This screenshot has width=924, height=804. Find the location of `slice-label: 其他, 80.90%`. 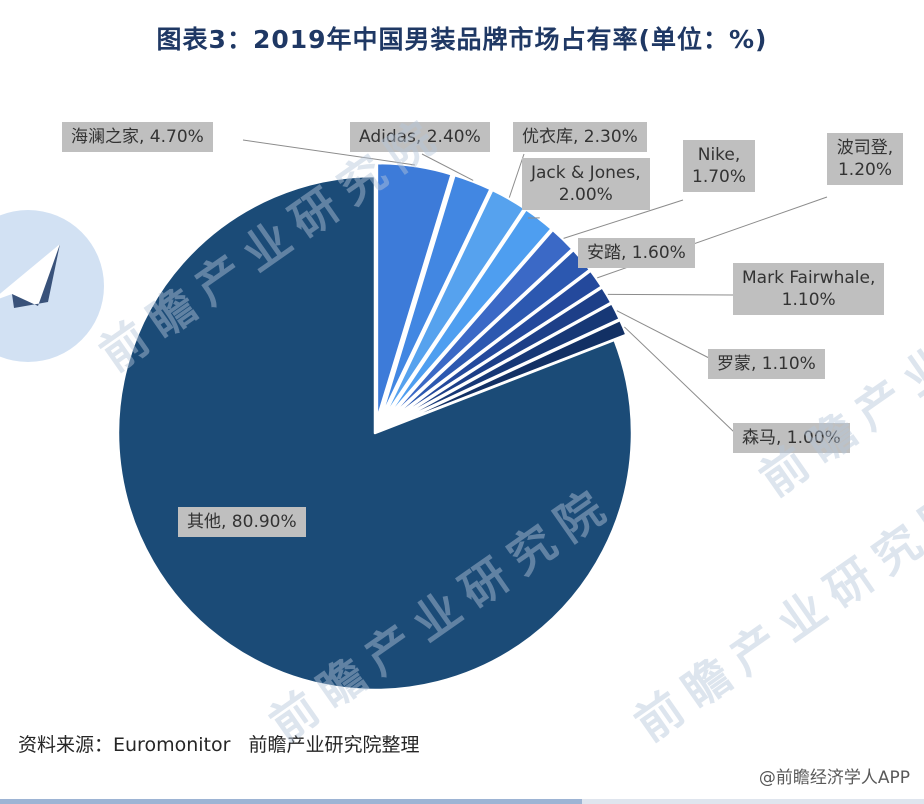

slice-label: 其他, 80.90% is located at coordinates (242, 522).